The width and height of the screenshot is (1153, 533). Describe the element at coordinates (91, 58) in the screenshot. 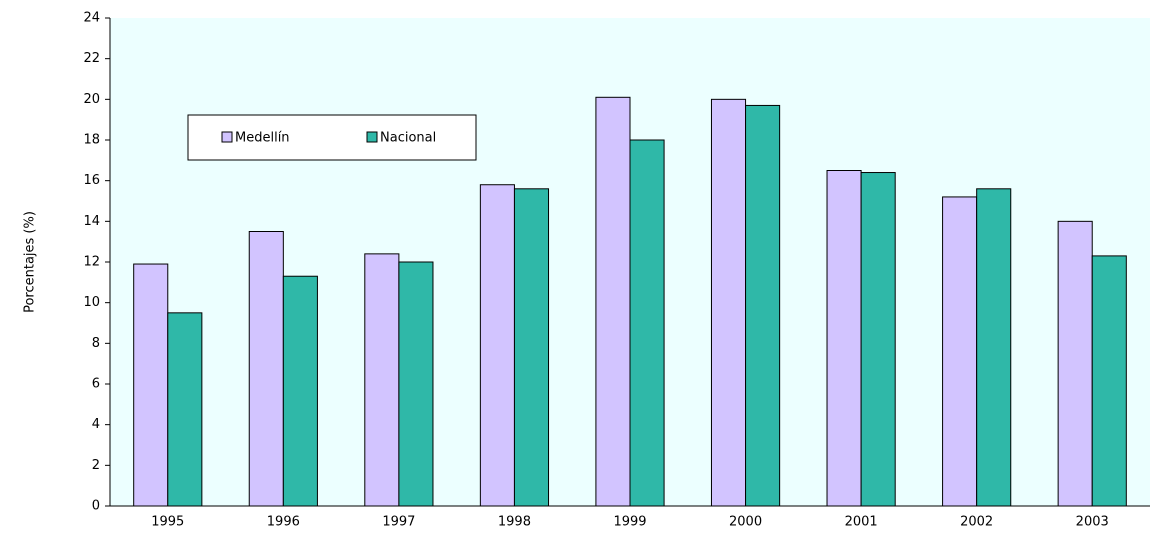

I see `y-tick-label: 22` at that location.